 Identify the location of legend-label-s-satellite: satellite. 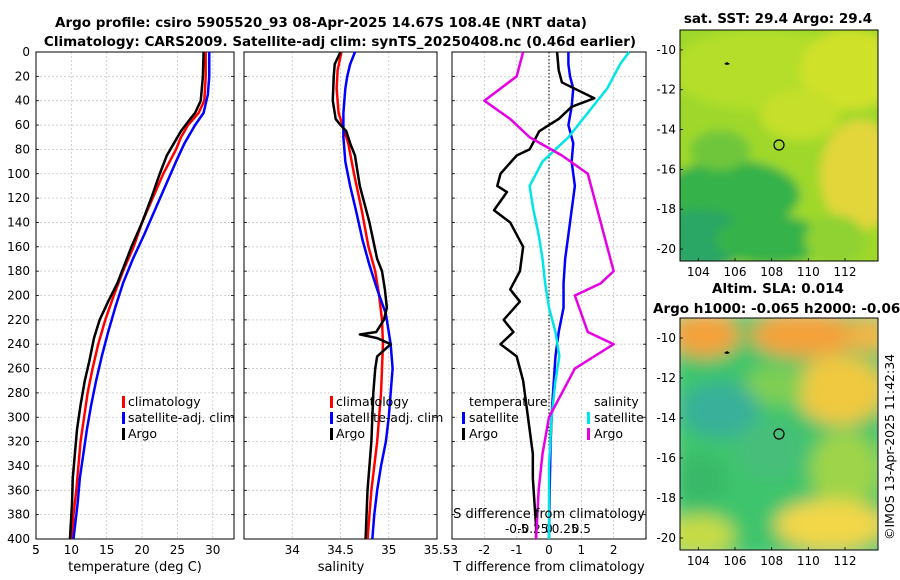
(619, 417).